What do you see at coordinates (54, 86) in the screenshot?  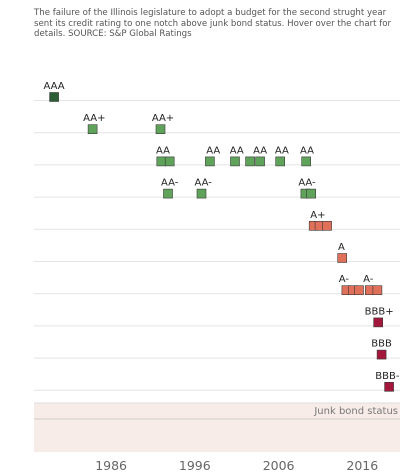 I see `rating-label: AAA` at bounding box center [54, 86].